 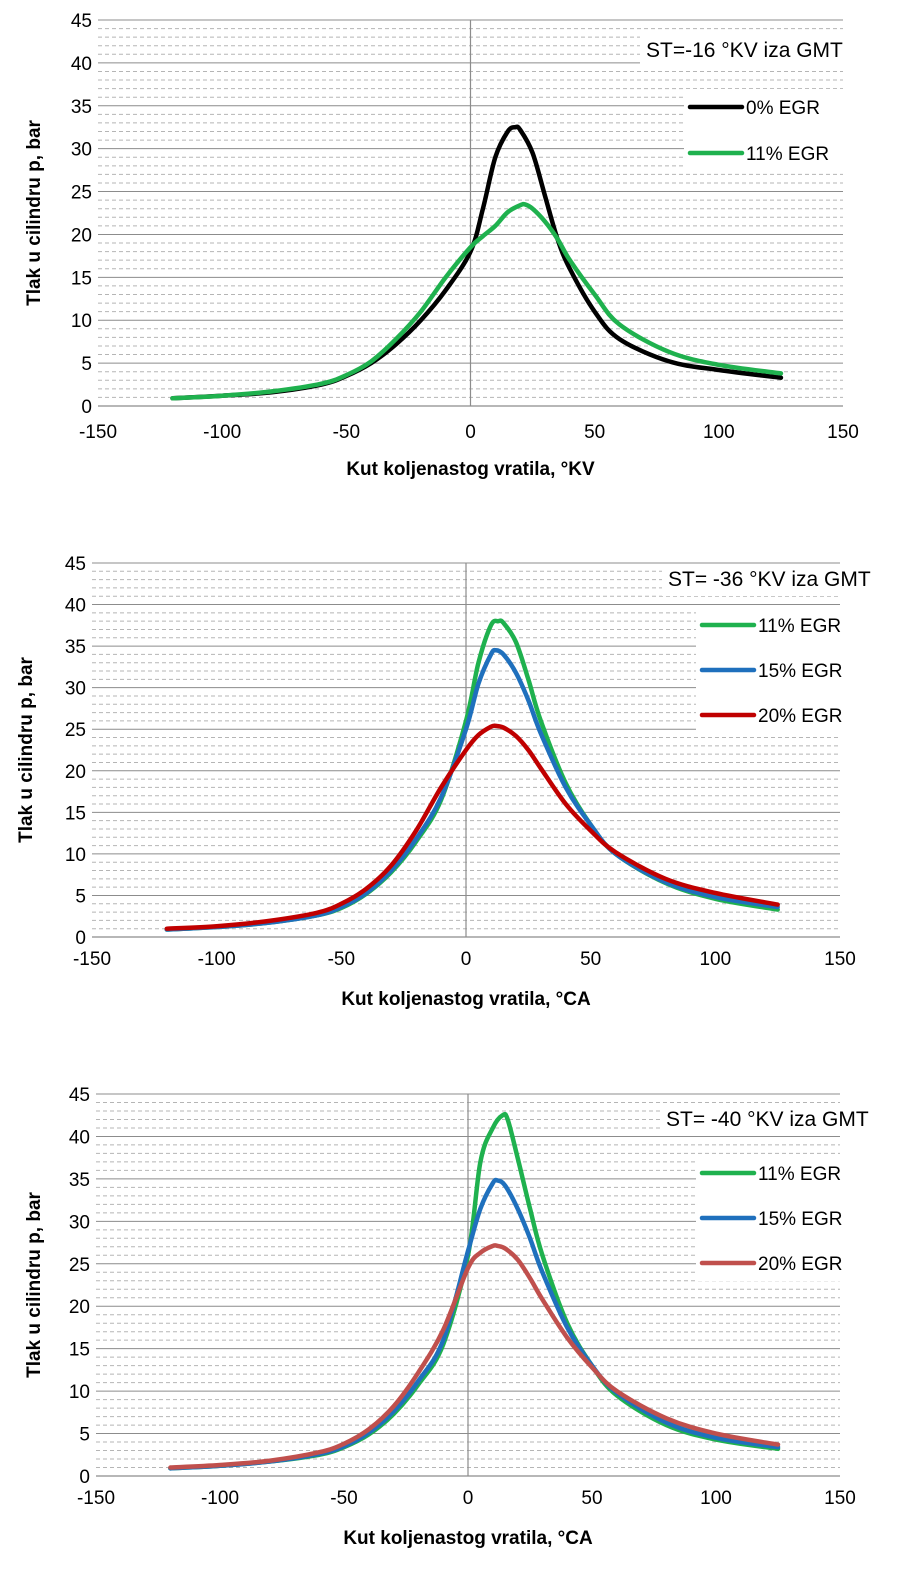 I want to click on x-axis-title: Kut koljenastog vratila, °KV, so click(x=470, y=469).